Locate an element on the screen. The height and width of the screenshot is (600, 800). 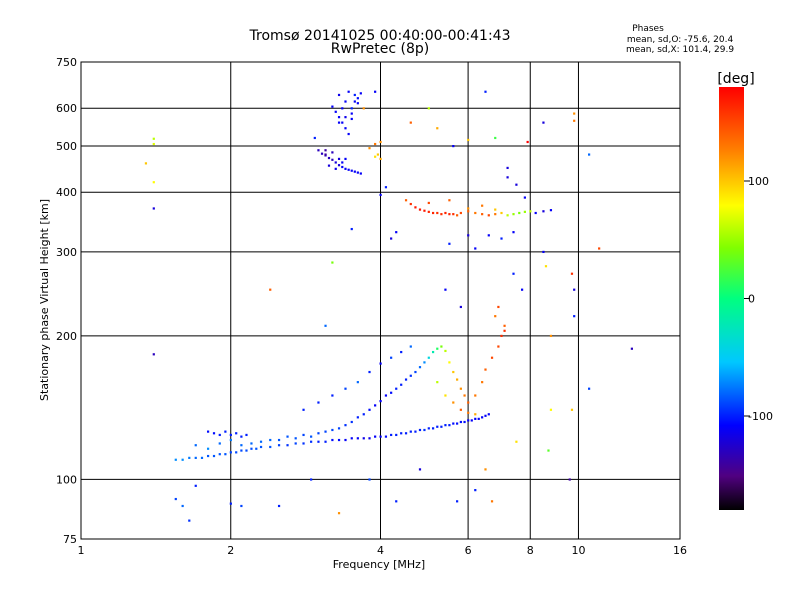
y-tick-label: 750 is located at coordinates (66, 62).